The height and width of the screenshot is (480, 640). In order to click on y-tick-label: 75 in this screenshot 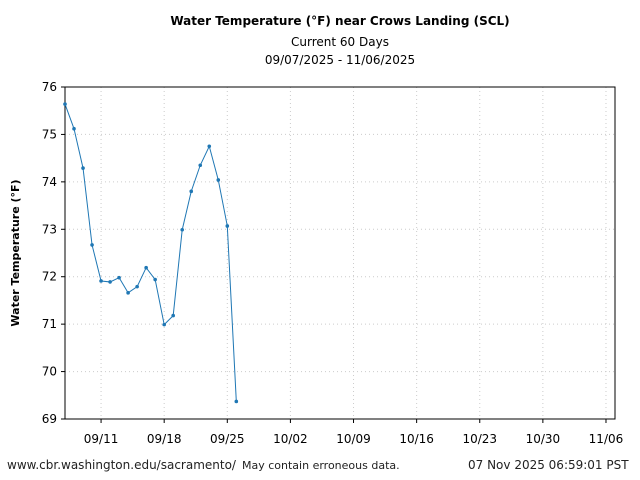, I will do `click(49, 134)`.